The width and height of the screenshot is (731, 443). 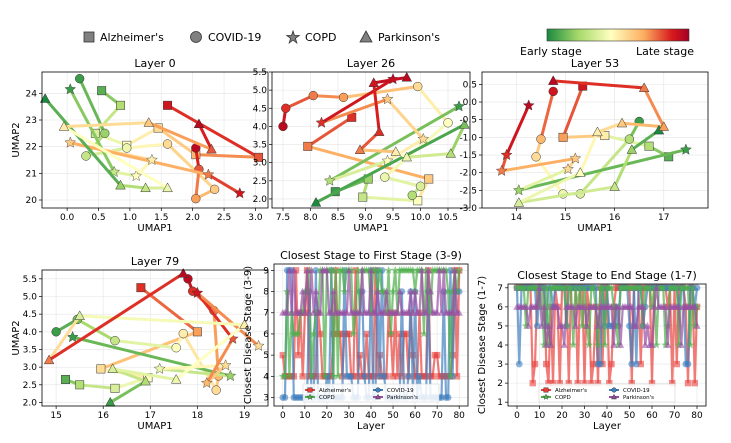 What do you see at coordinates (193, 218) in the screenshot?
I see `x-tick-label: 2.0` at bounding box center [193, 218].